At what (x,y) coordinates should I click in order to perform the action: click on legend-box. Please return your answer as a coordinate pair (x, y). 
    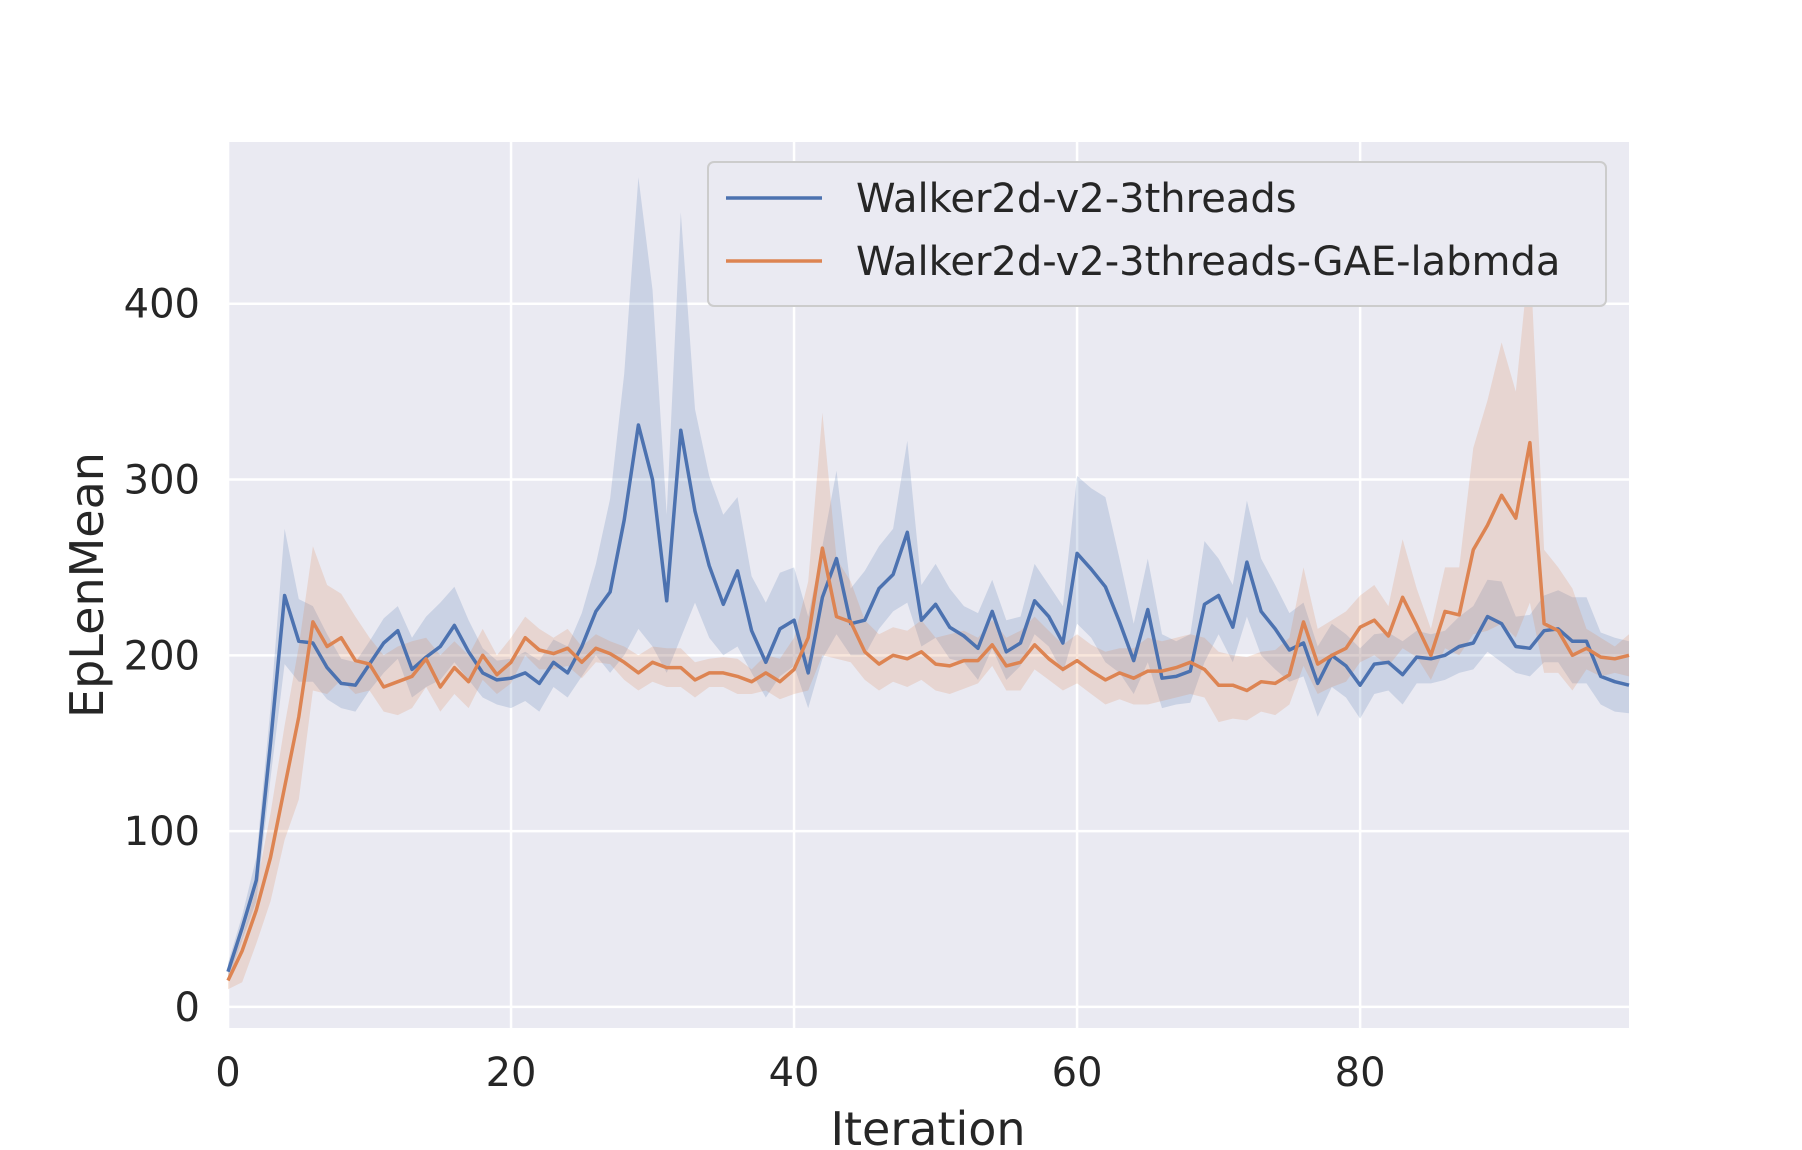
    Looking at the image, I should click on (1157, 234).